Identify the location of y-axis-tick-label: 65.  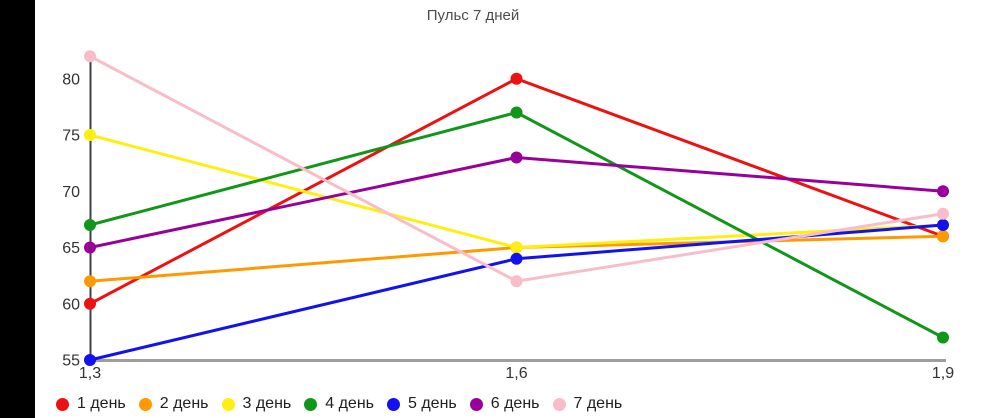
(71, 248).